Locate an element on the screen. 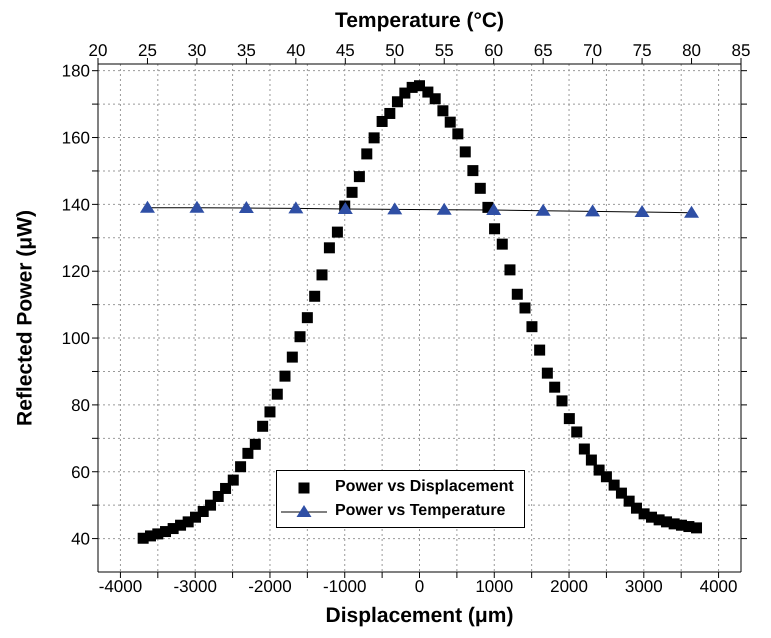  y-tick-label: 40 is located at coordinates (80, 539).